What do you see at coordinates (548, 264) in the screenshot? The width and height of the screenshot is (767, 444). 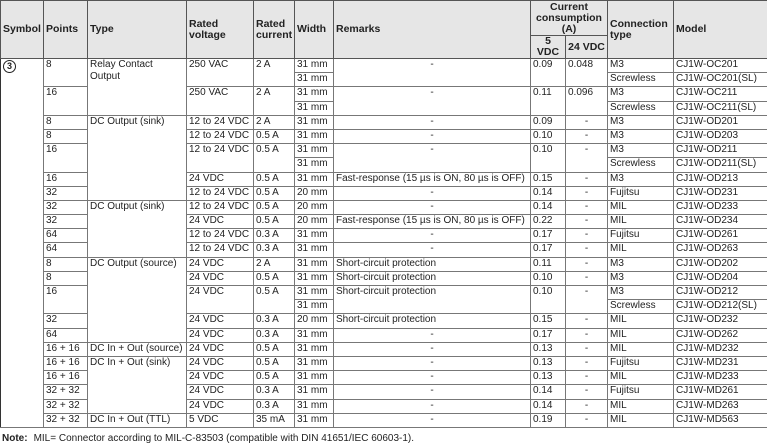 I see `current-5vdc-cell: 0.11` at bounding box center [548, 264].